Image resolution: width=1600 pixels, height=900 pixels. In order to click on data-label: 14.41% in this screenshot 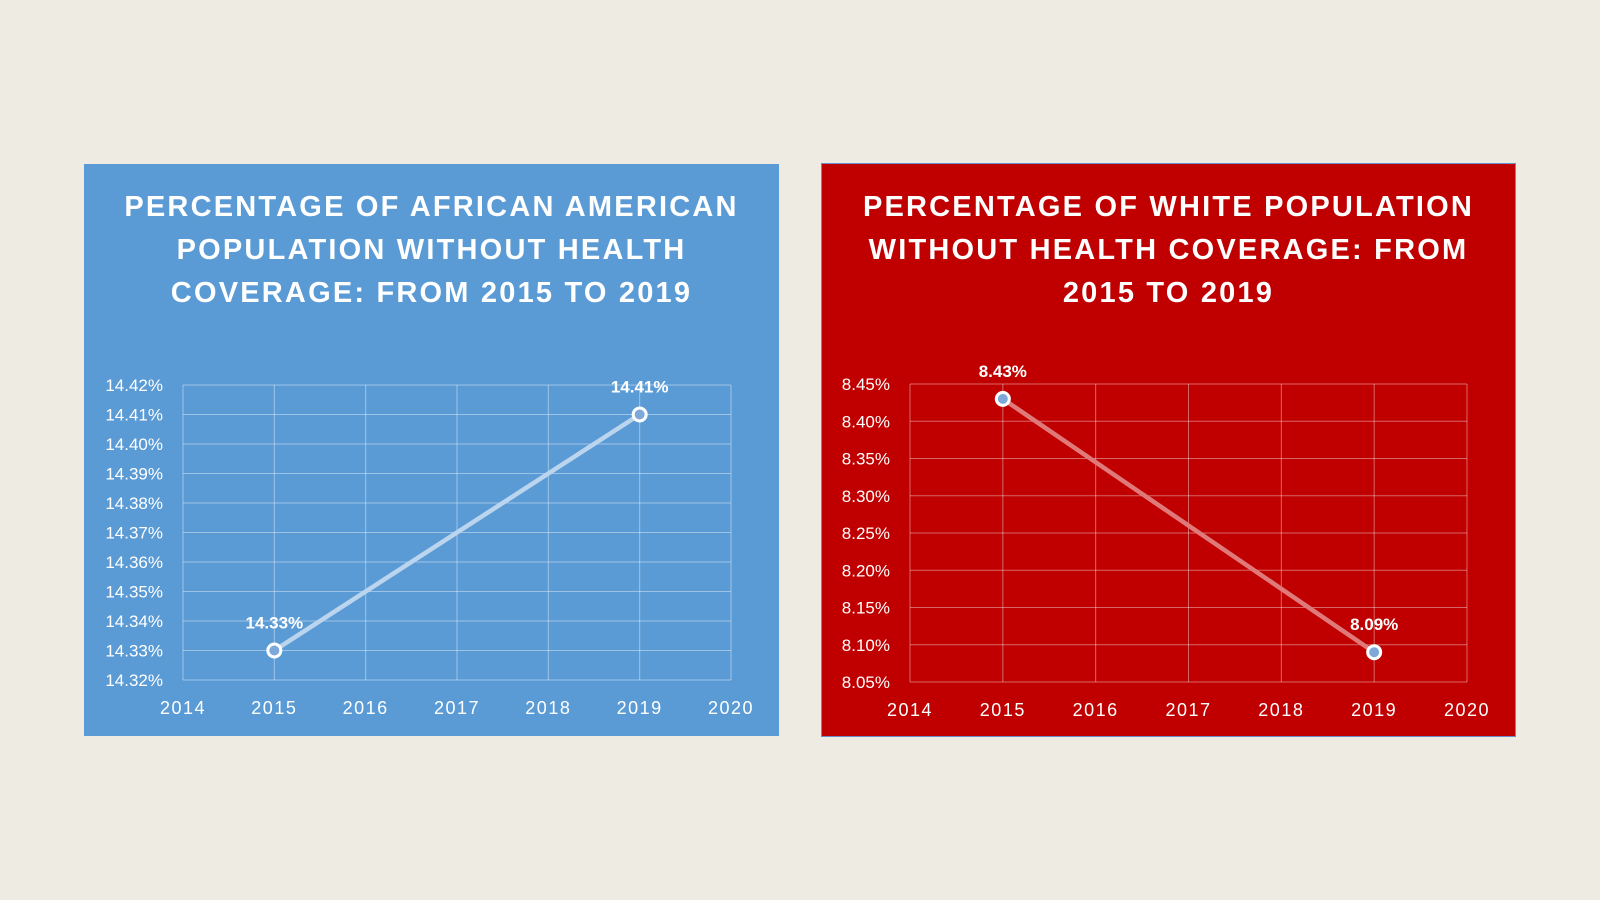, I will do `click(640, 387)`.